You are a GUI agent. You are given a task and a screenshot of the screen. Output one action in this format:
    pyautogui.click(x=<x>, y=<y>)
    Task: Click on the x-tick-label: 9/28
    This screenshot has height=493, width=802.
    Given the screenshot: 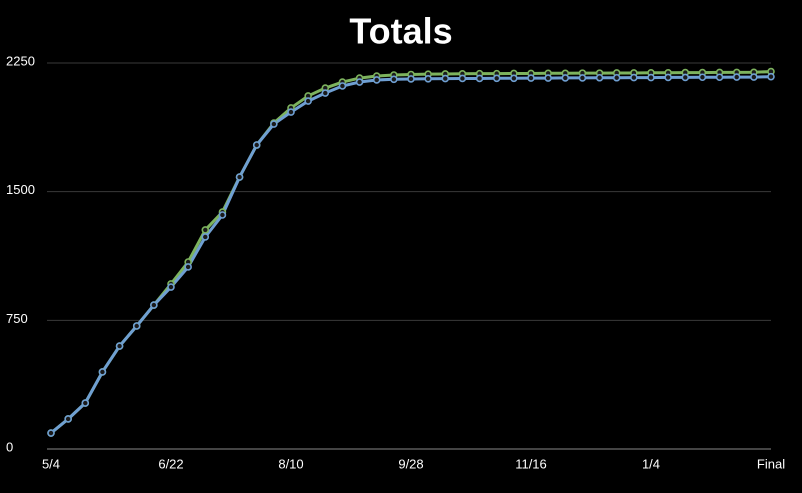 What is the action you would take?
    pyautogui.click(x=410, y=463)
    